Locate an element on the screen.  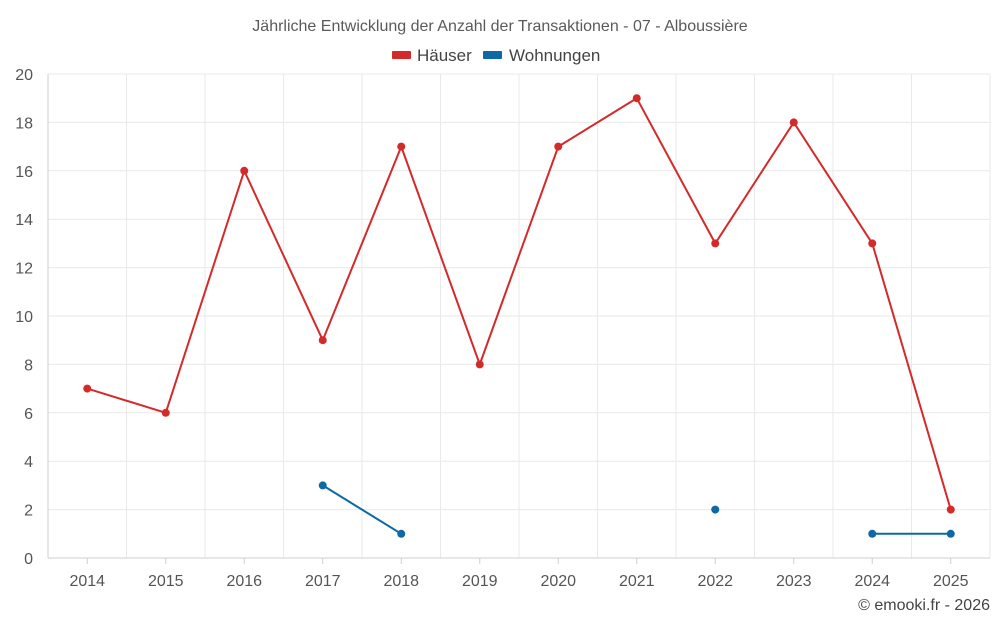
y-tick-label: 18 is located at coordinates (24, 123).